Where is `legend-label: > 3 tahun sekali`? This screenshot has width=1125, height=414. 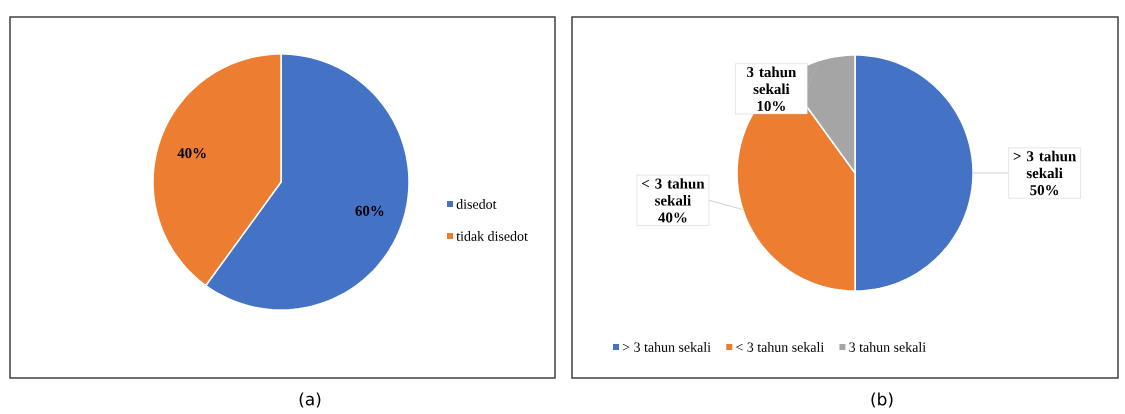 legend-label: > 3 tahun sekali is located at coordinates (666, 347).